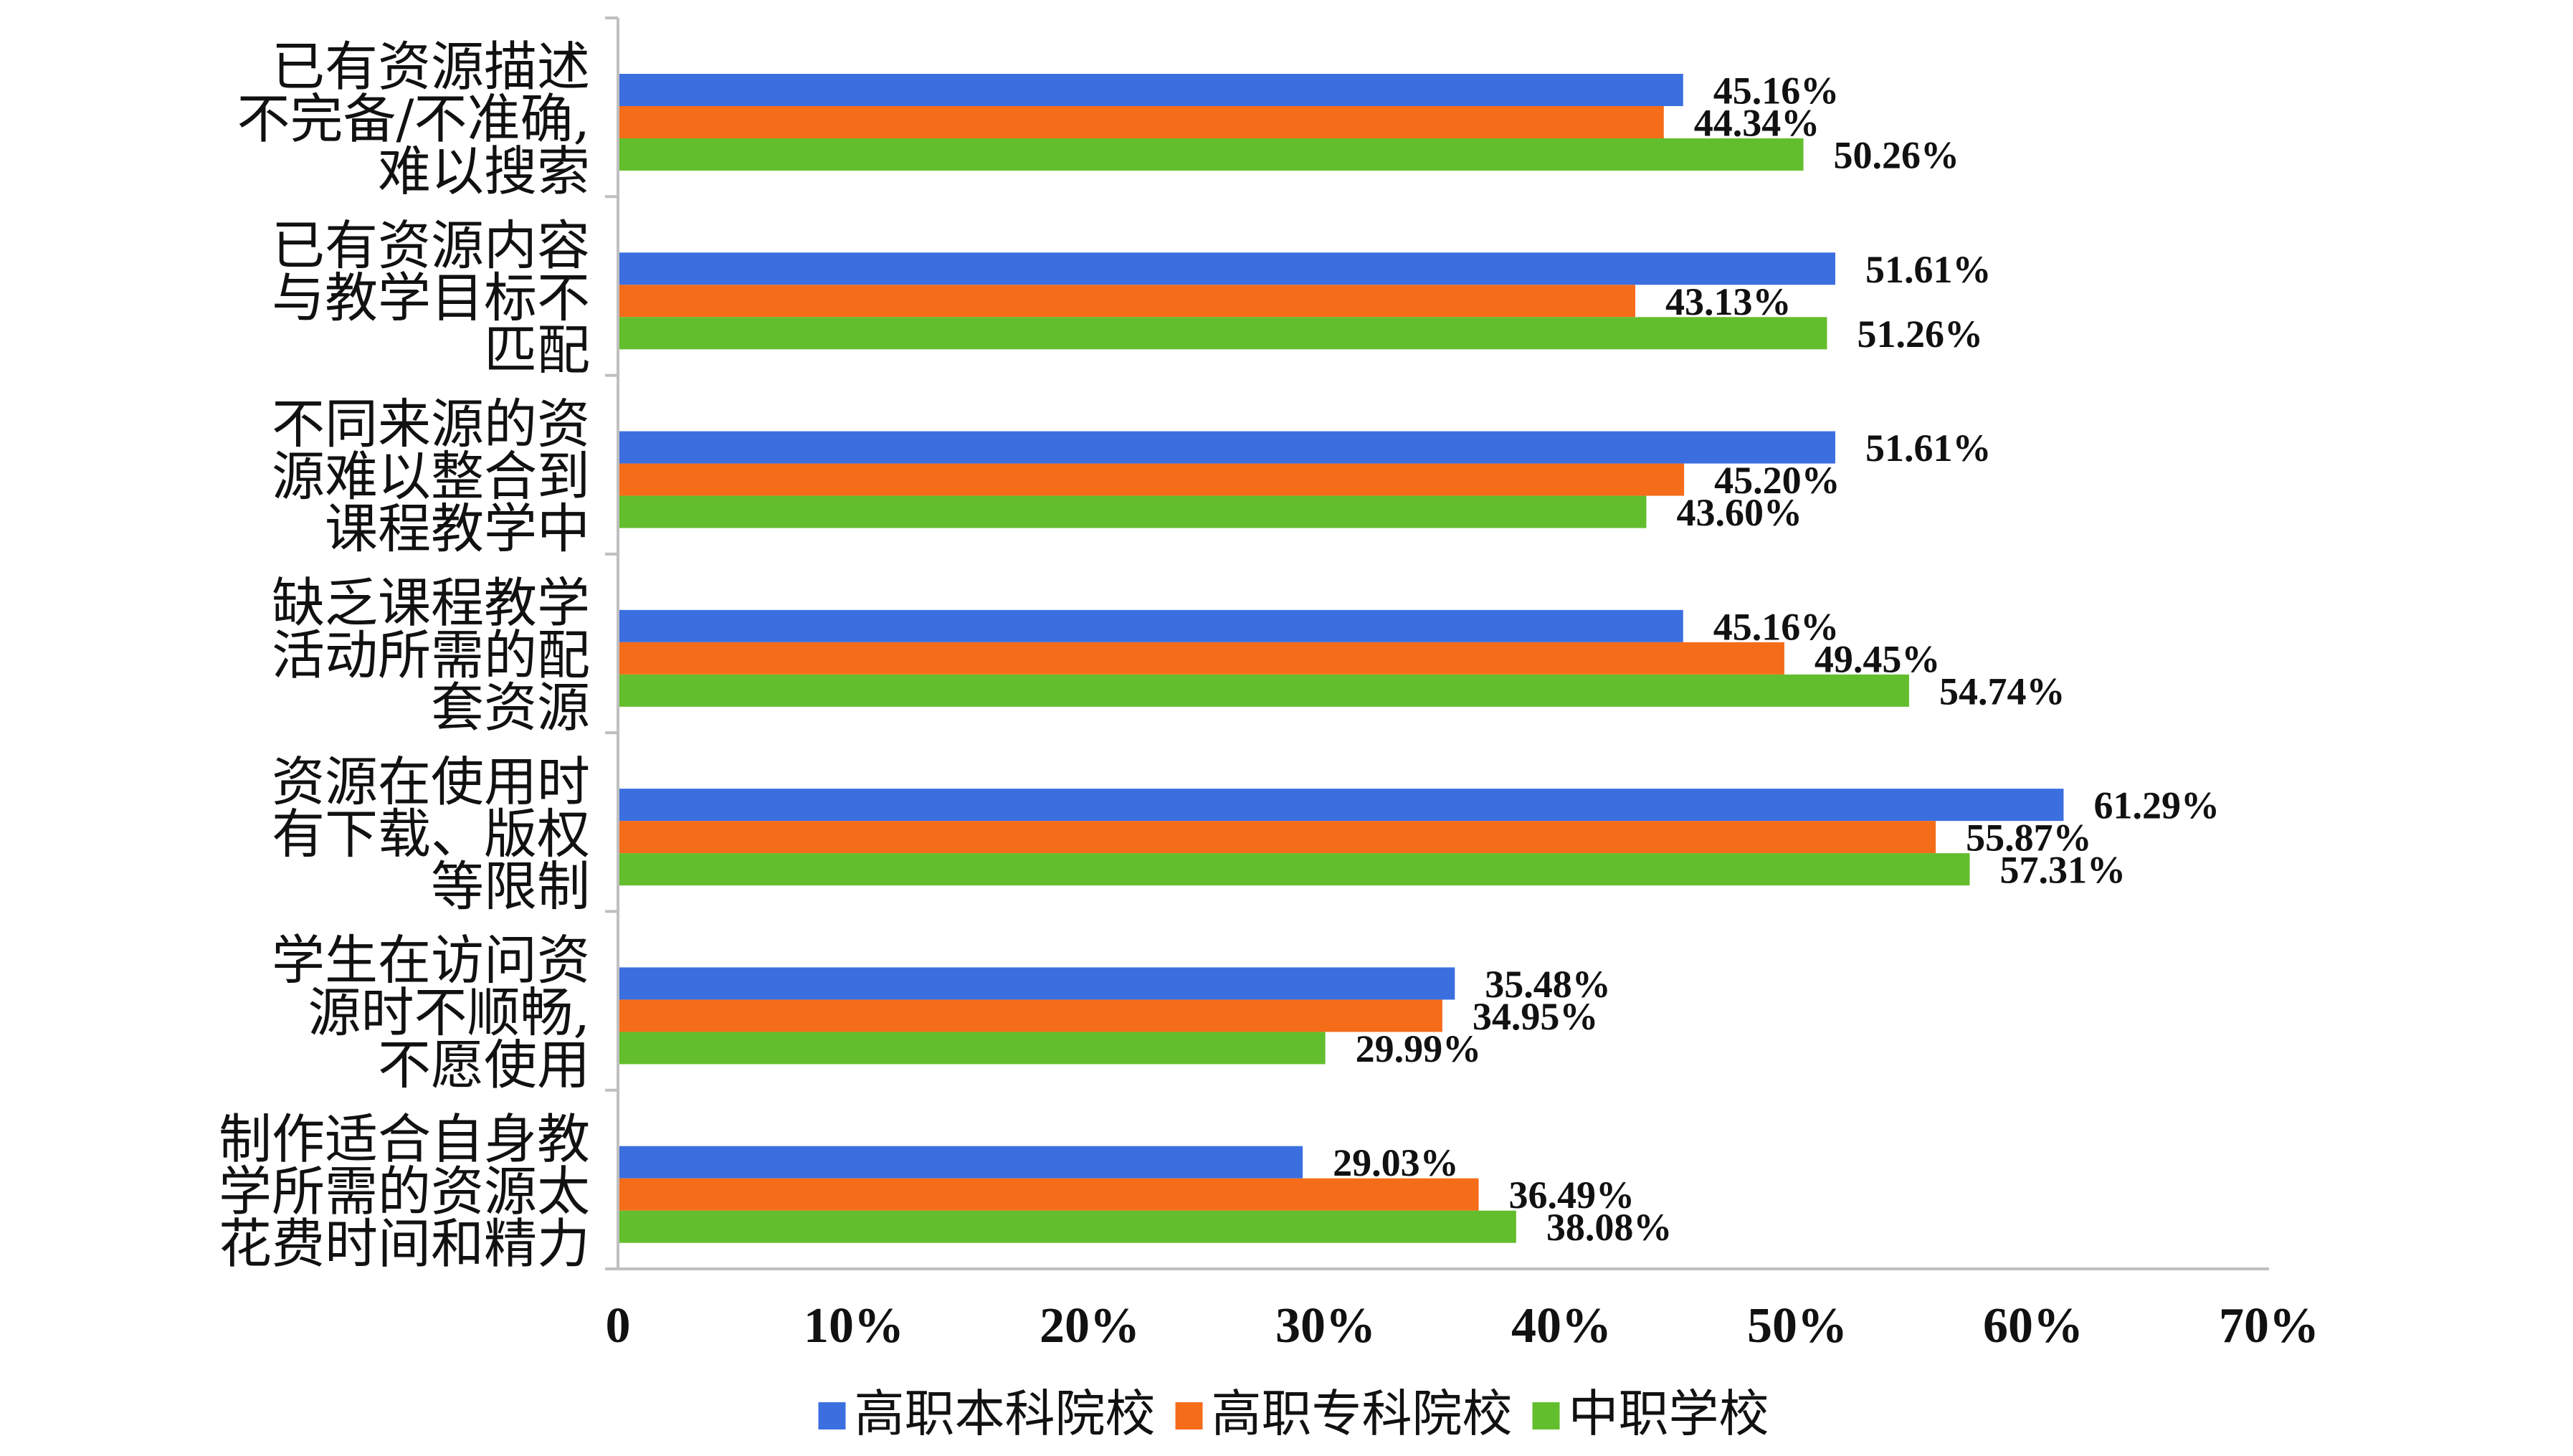 Image resolution: width=2573 pixels, height=1456 pixels. What do you see at coordinates (431, 67) in the screenshot?
I see `category-label: 已有资源描述` at bounding box center [431, 67].